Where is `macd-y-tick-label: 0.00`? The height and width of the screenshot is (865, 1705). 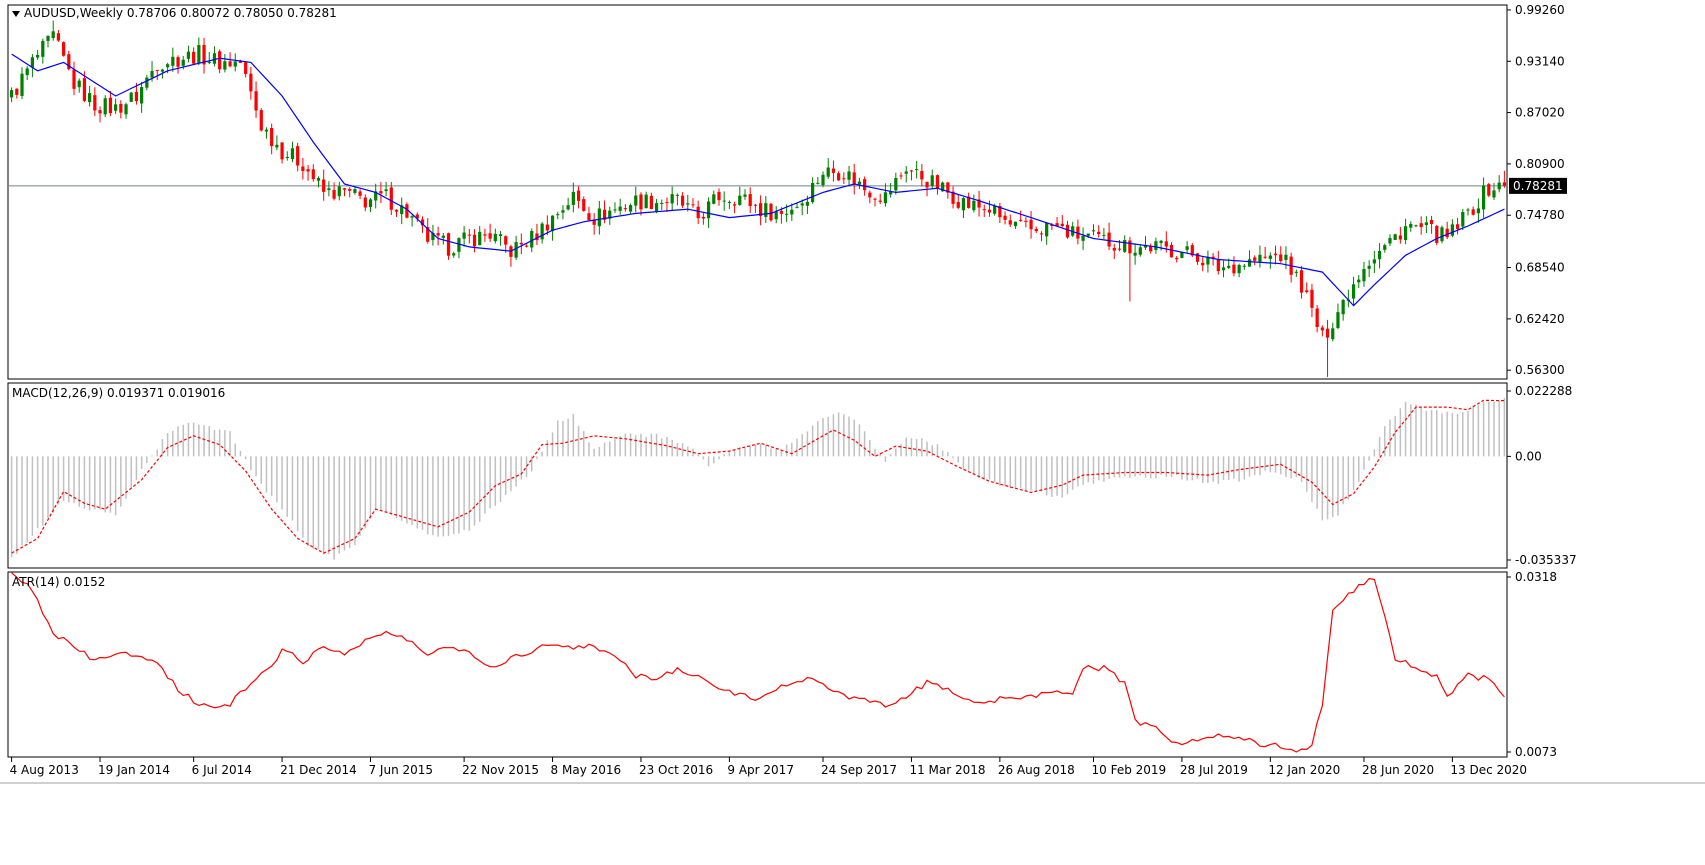
macd-y-tick-label: 0.00 is located at coordinates (1528, 456).